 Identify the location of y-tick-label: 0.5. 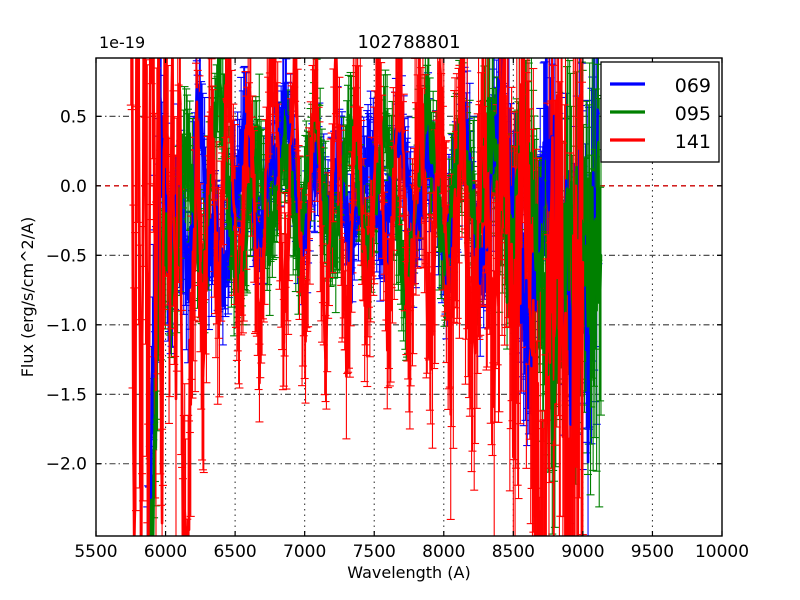
(73, 117).